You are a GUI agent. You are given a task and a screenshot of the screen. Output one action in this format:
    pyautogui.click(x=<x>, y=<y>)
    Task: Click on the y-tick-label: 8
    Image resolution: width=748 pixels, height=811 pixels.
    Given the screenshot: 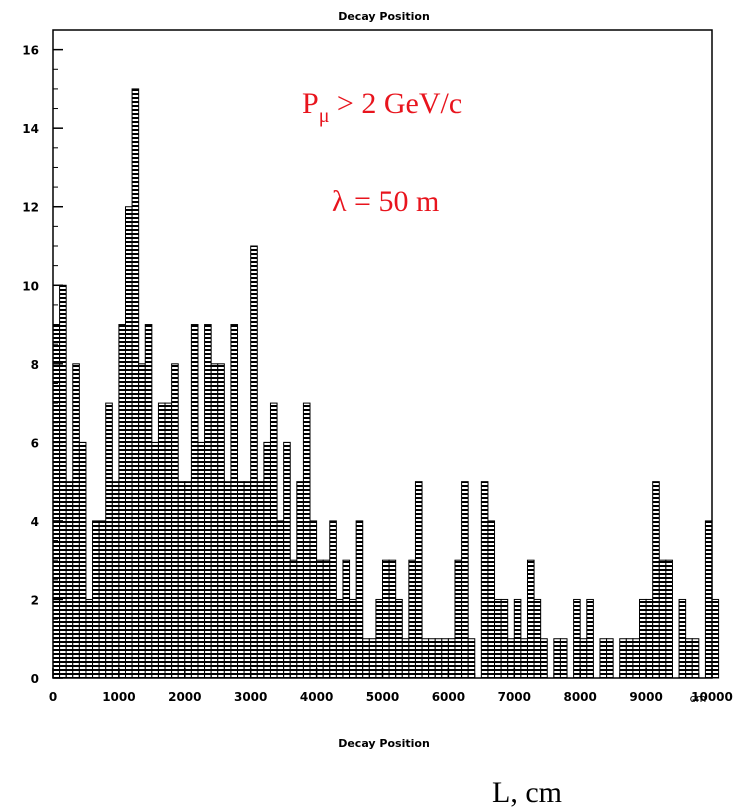 What is the action you would take?
    pyautogui.click(x=35, y=365)
    